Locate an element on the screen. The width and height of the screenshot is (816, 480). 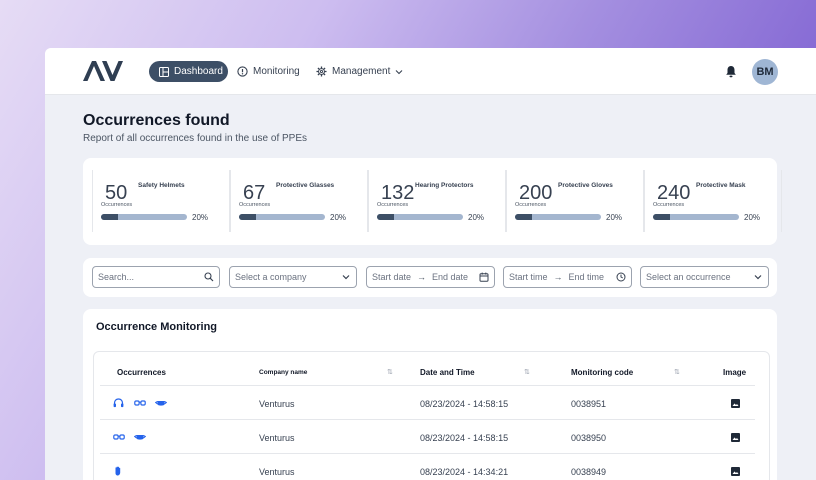
stat-protective-glasses: 67 Protective Glasses Occurrences 20% is located at coordinates (299, 201).